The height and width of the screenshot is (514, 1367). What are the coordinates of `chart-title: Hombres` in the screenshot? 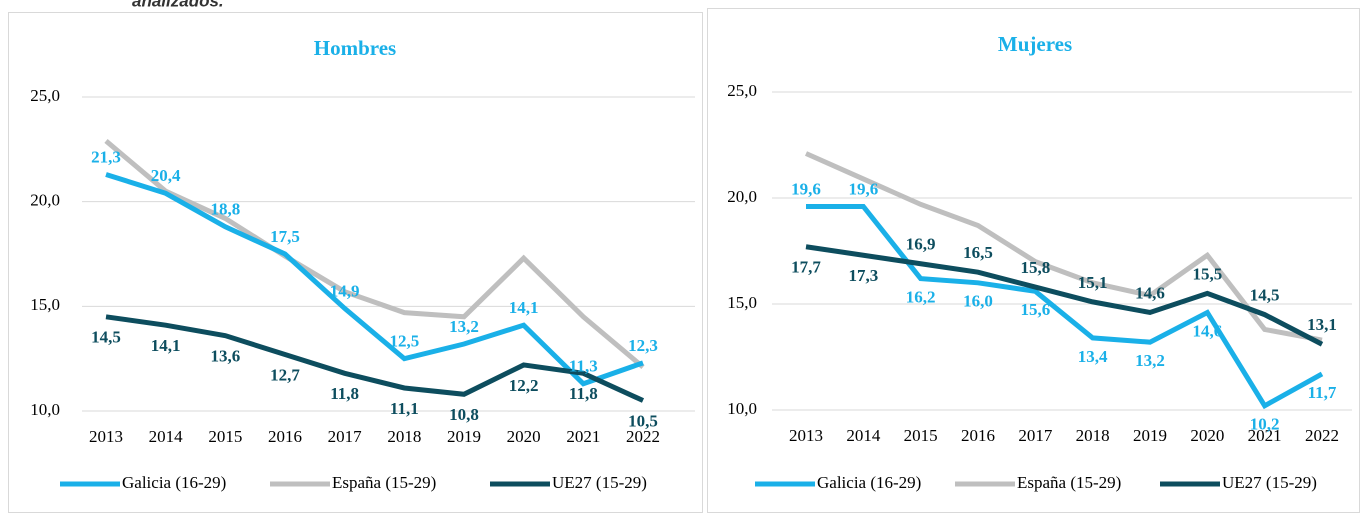 It's located at (355, 48).